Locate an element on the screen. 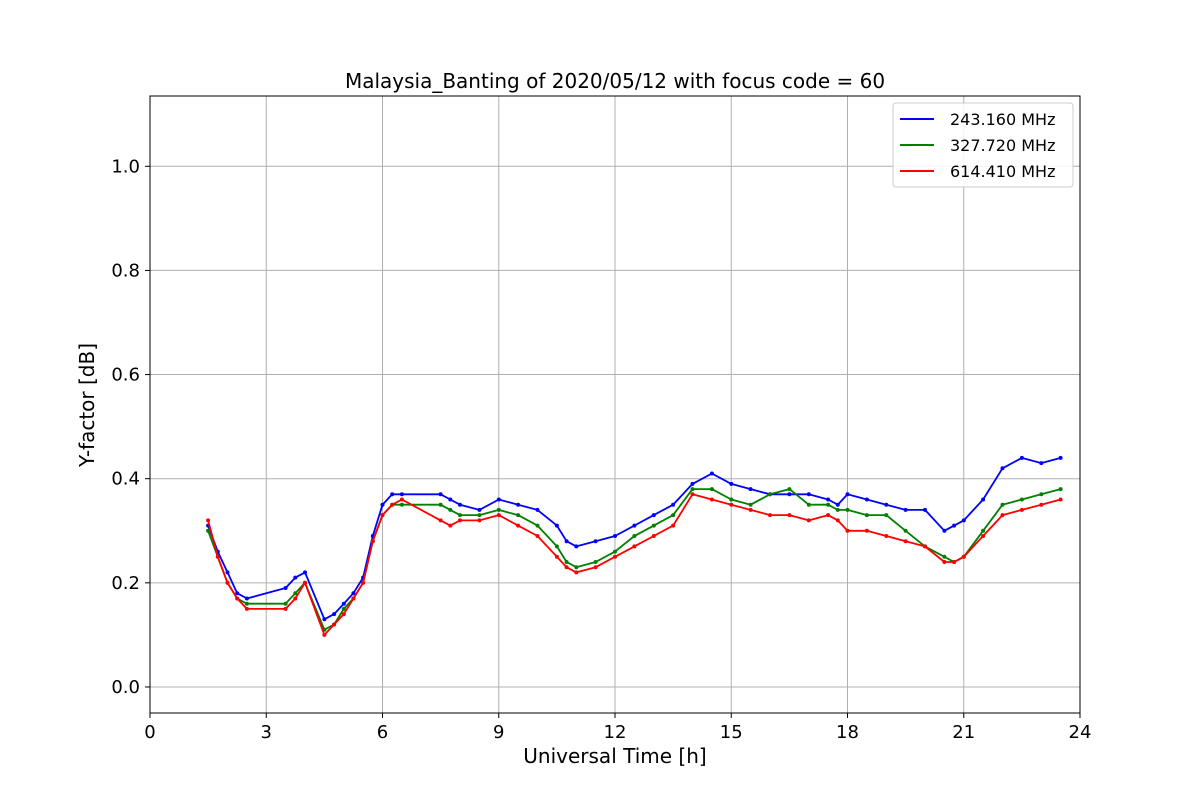  y-axis: 0.0 0.2 0.4 0.6 0.8 1.0 is located at coordinates (130, 427).